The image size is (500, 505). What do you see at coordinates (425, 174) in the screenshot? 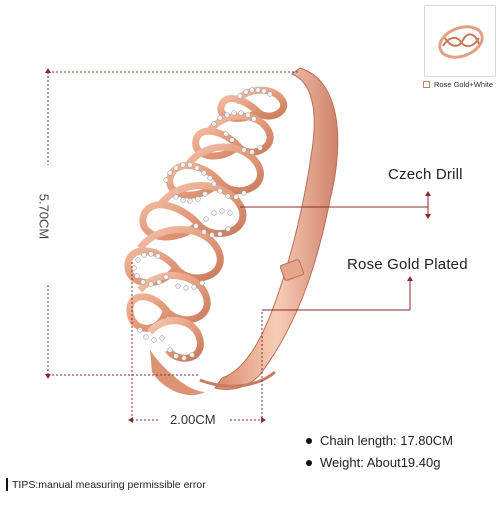
I see `callout-czech-drill: Czech Drill` at bounding box center [425, 174].